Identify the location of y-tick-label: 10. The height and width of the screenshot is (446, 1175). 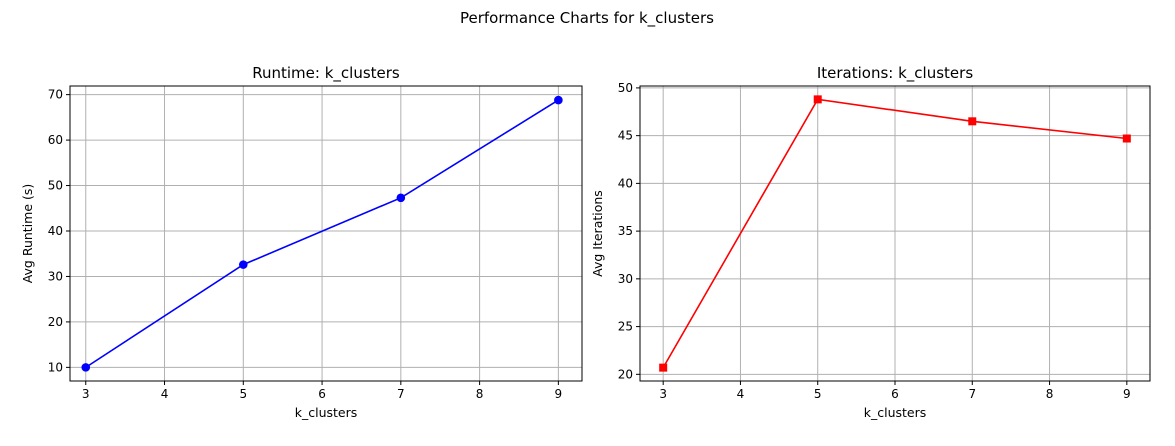
(55, 367).